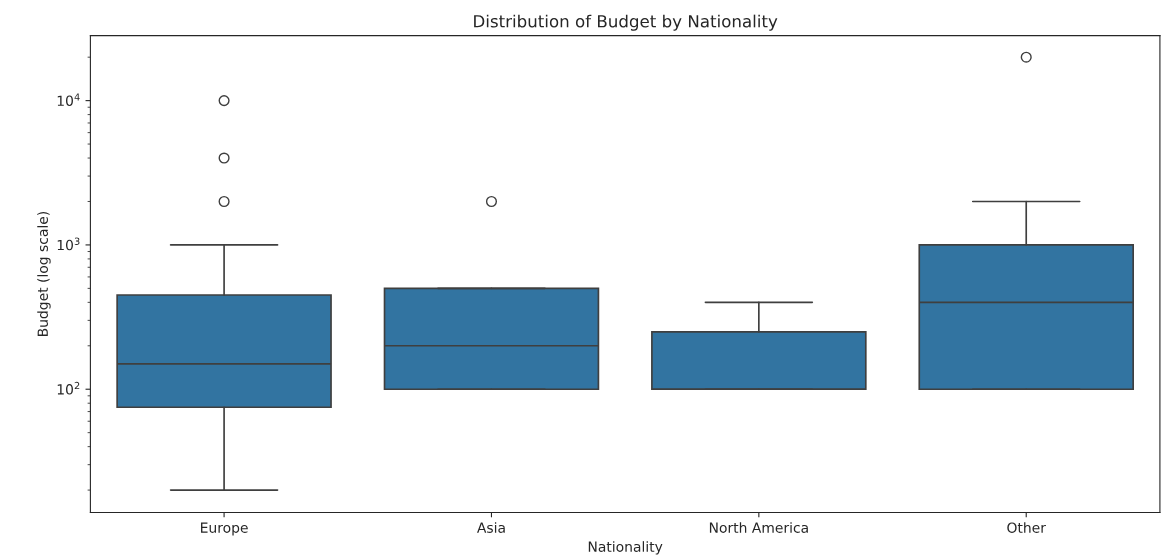 Image resolution: width=1174 pixels, height=557 pixels. I want to click on y-tick-label: 10$^{4}$, so click(68, 99).